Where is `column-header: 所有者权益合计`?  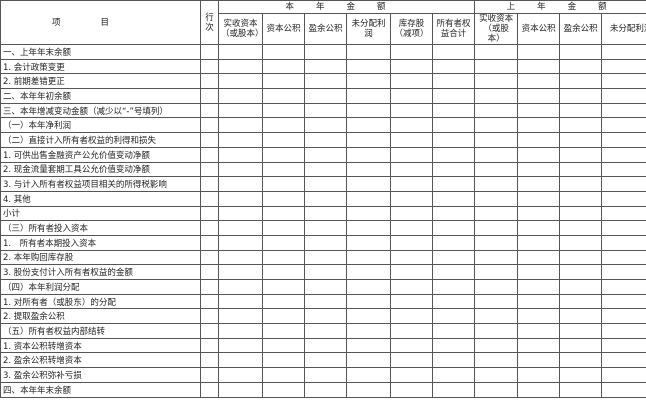
column-header: 所有者权益合计 is located at coordinates (453, 29).